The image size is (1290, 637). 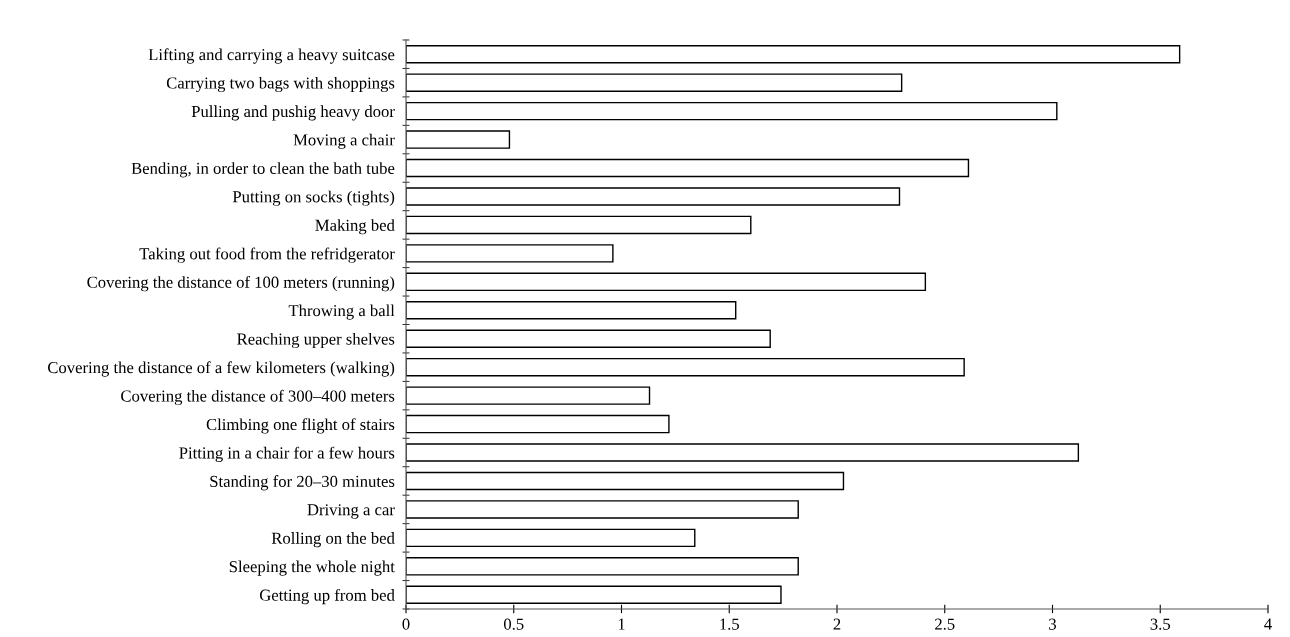 I want to click on y-tick-label: Lifting and carrying a heavy suitcase, so click(x=271, y=56).